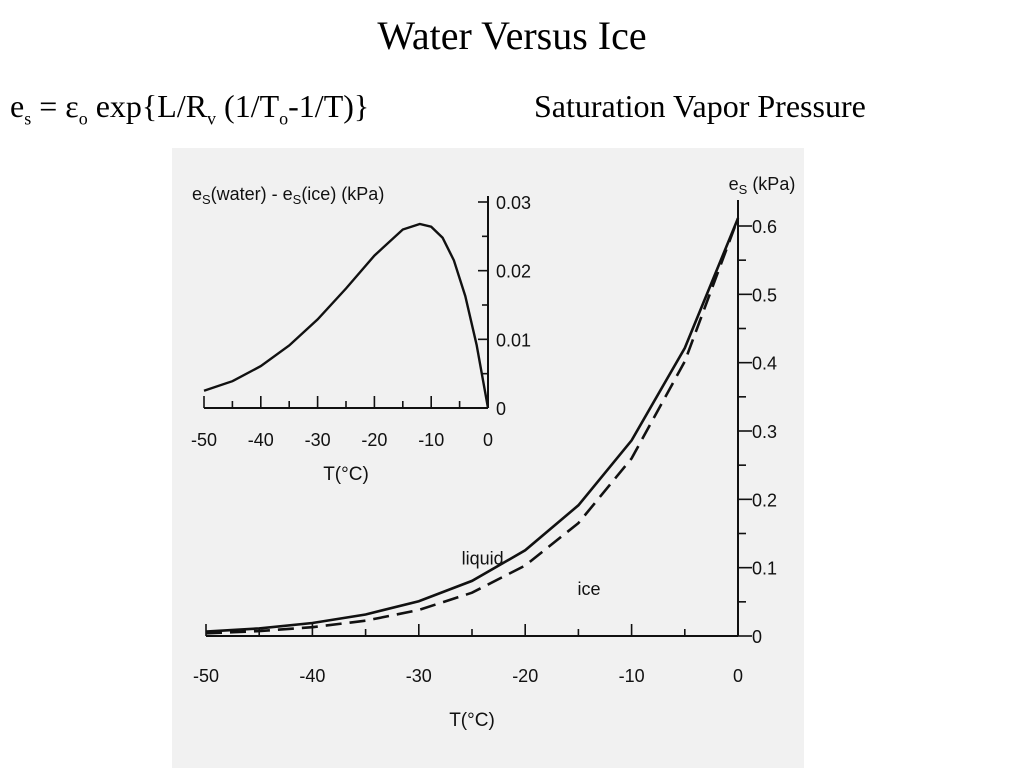 The image size is (1024, 768). What do you see at coordinates (513, 340) in the screenshot?
I see `inset-y-tick-label: 0.01` at bounding box center [513, 340].